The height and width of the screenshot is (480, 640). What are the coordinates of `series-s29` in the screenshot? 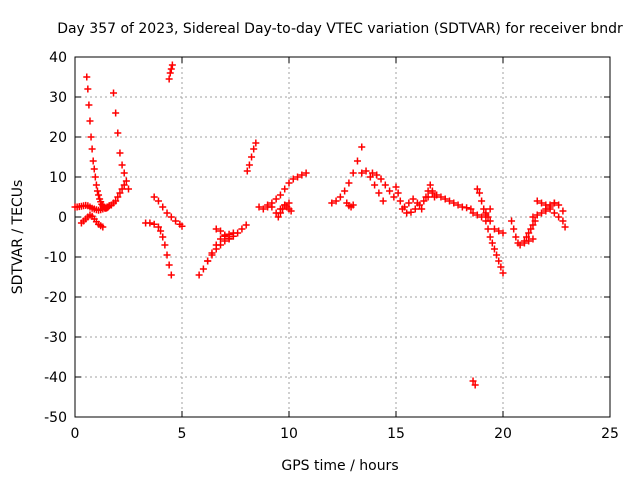 It's located at (551, 214).